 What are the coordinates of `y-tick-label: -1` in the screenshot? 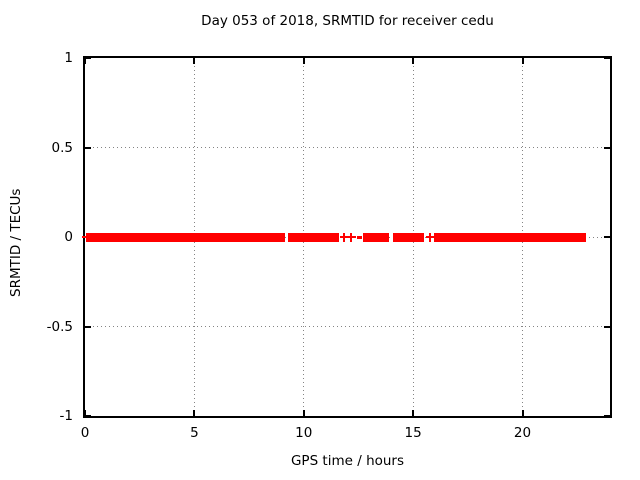 It's located at (66, 416).